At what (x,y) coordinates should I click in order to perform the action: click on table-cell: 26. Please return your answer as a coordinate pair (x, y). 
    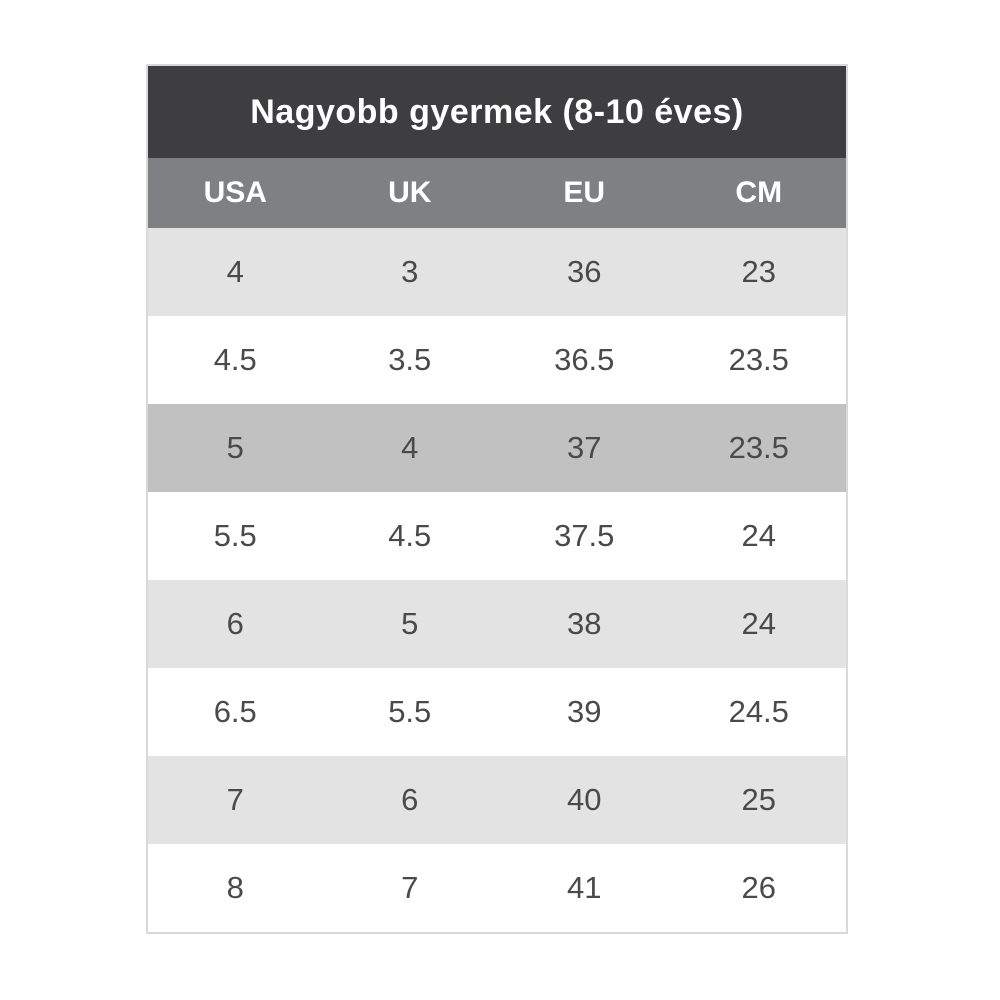
    Looking at the image, I should click on (758, 887).